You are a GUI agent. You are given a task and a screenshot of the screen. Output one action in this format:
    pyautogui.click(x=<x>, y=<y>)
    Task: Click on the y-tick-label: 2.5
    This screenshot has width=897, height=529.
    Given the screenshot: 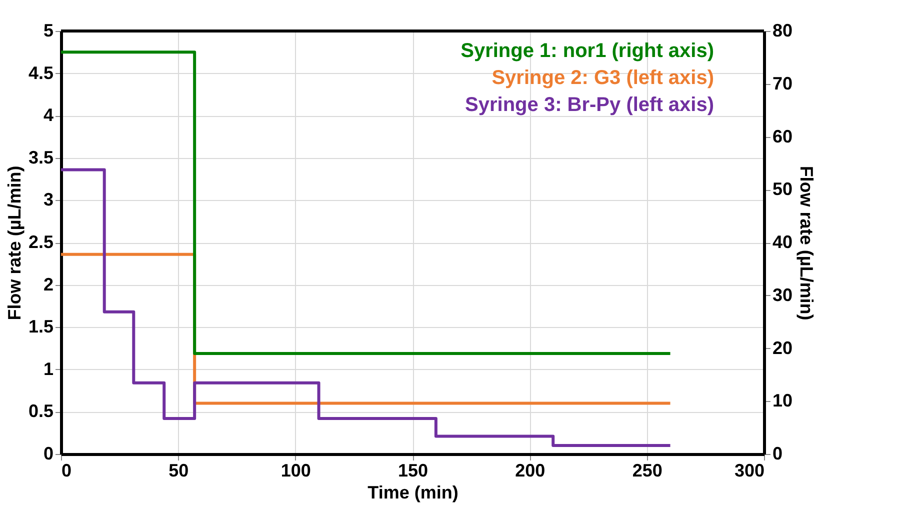 What is the action you would take?
    pyautogui.click(x=41, y=242)
    